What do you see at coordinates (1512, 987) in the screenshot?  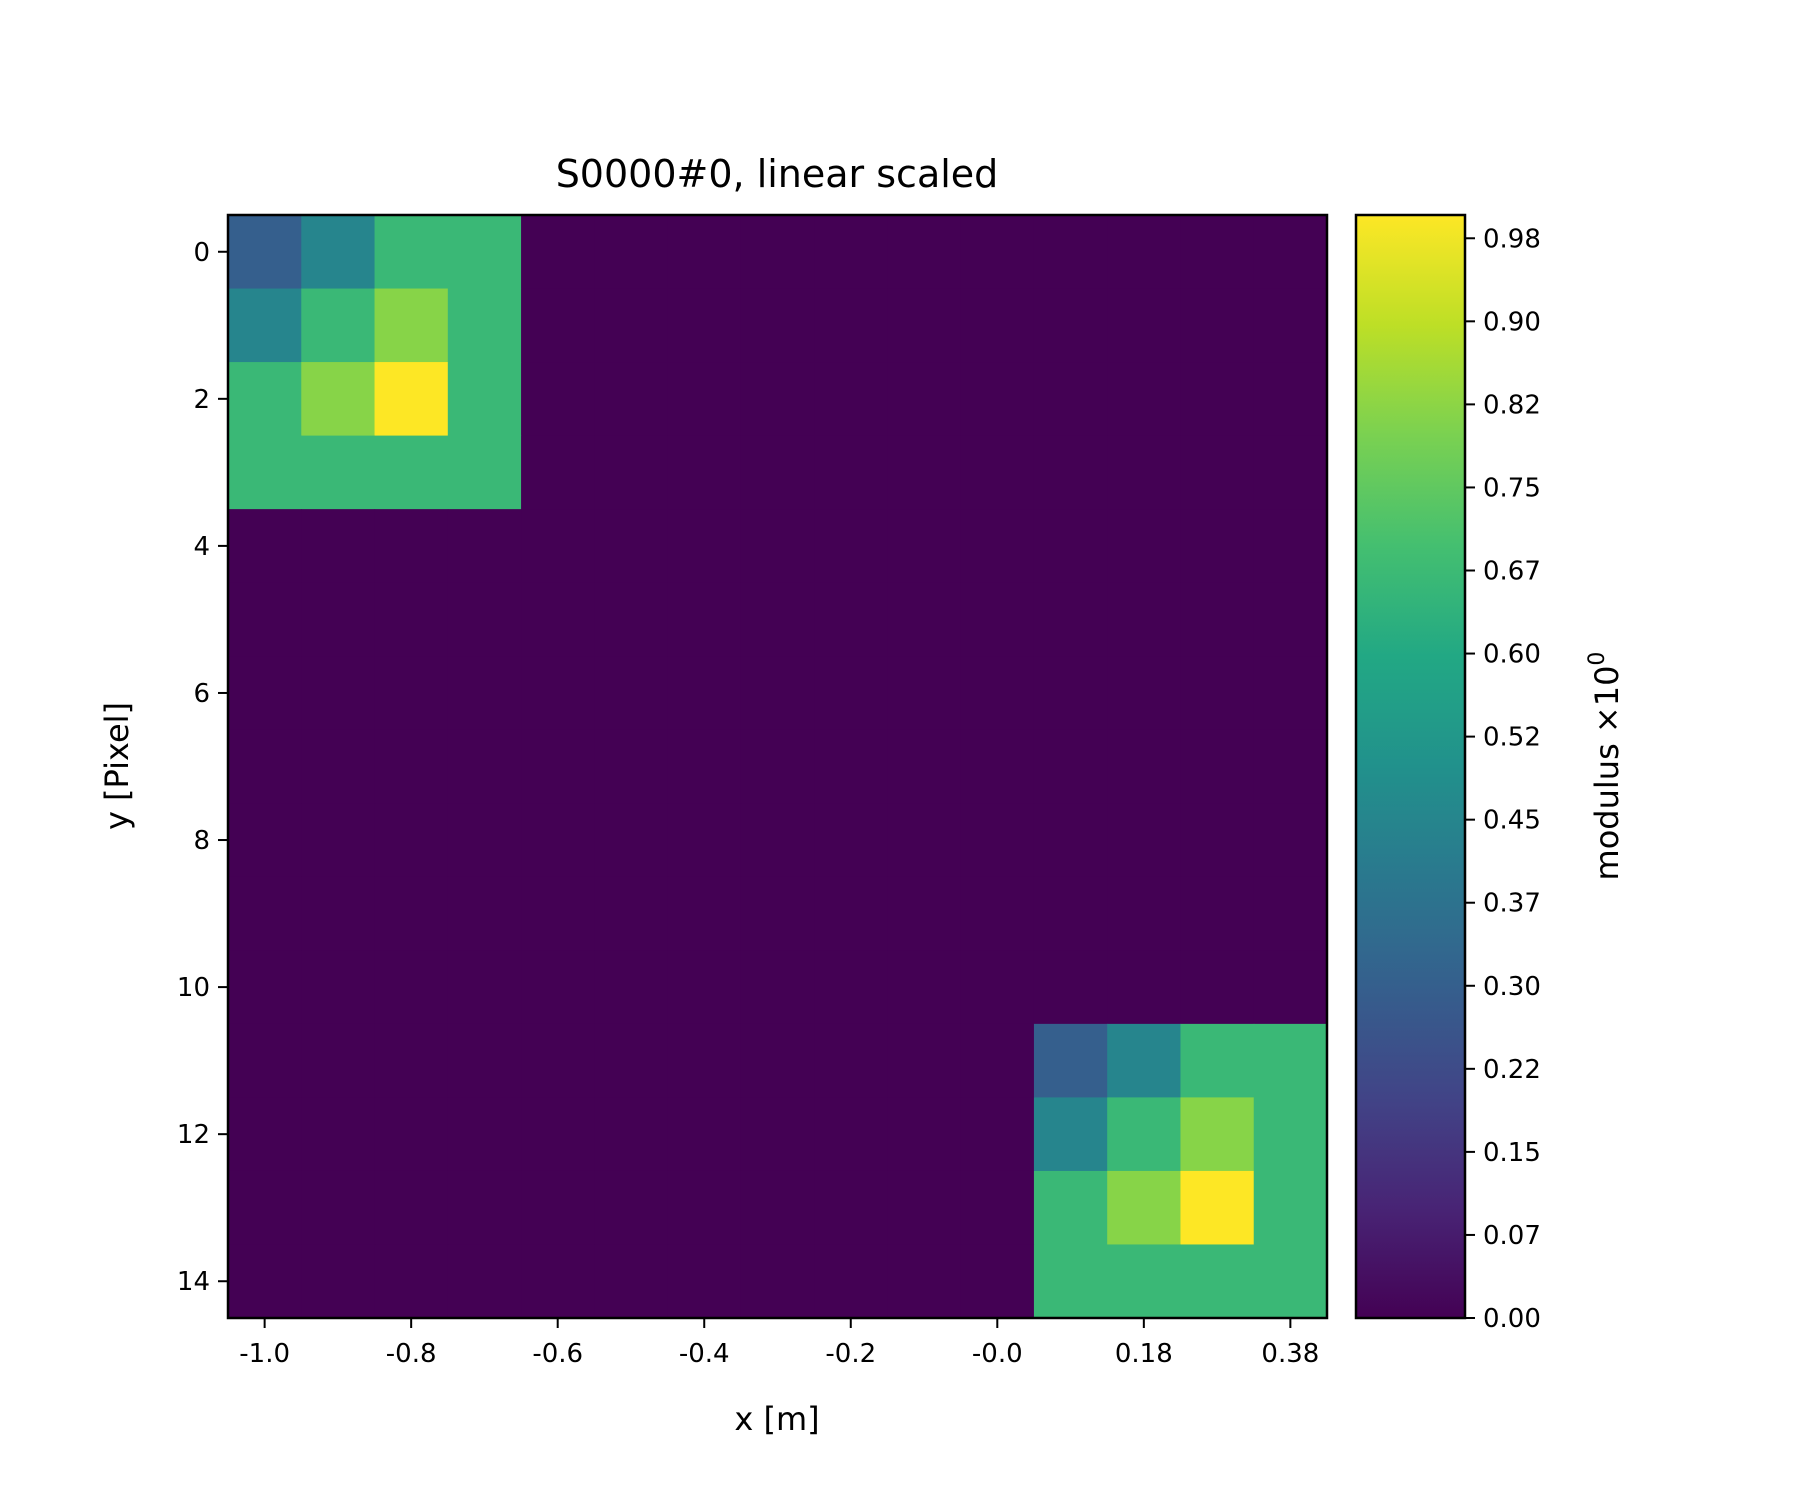 I see `colorbar-tick-label: 0.30` at bounding box center [1512, 987].